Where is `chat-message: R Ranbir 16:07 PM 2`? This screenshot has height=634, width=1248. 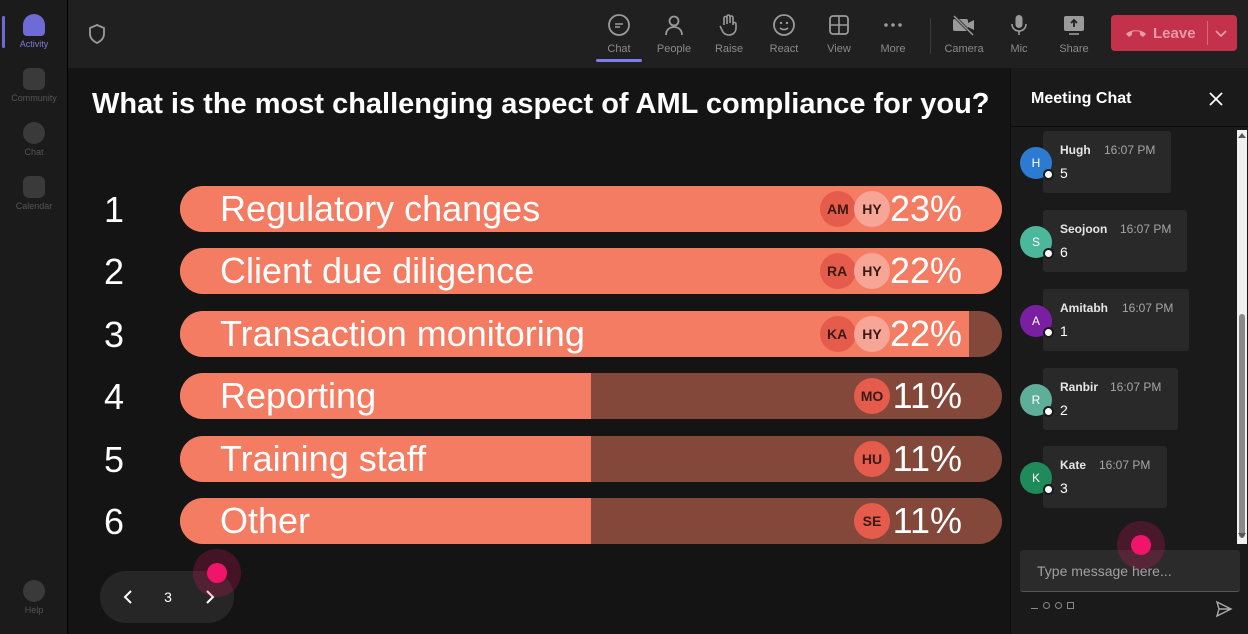
chat-message: R Ranbir 16:07 PM 2 is located at coordinates (1126, 400).